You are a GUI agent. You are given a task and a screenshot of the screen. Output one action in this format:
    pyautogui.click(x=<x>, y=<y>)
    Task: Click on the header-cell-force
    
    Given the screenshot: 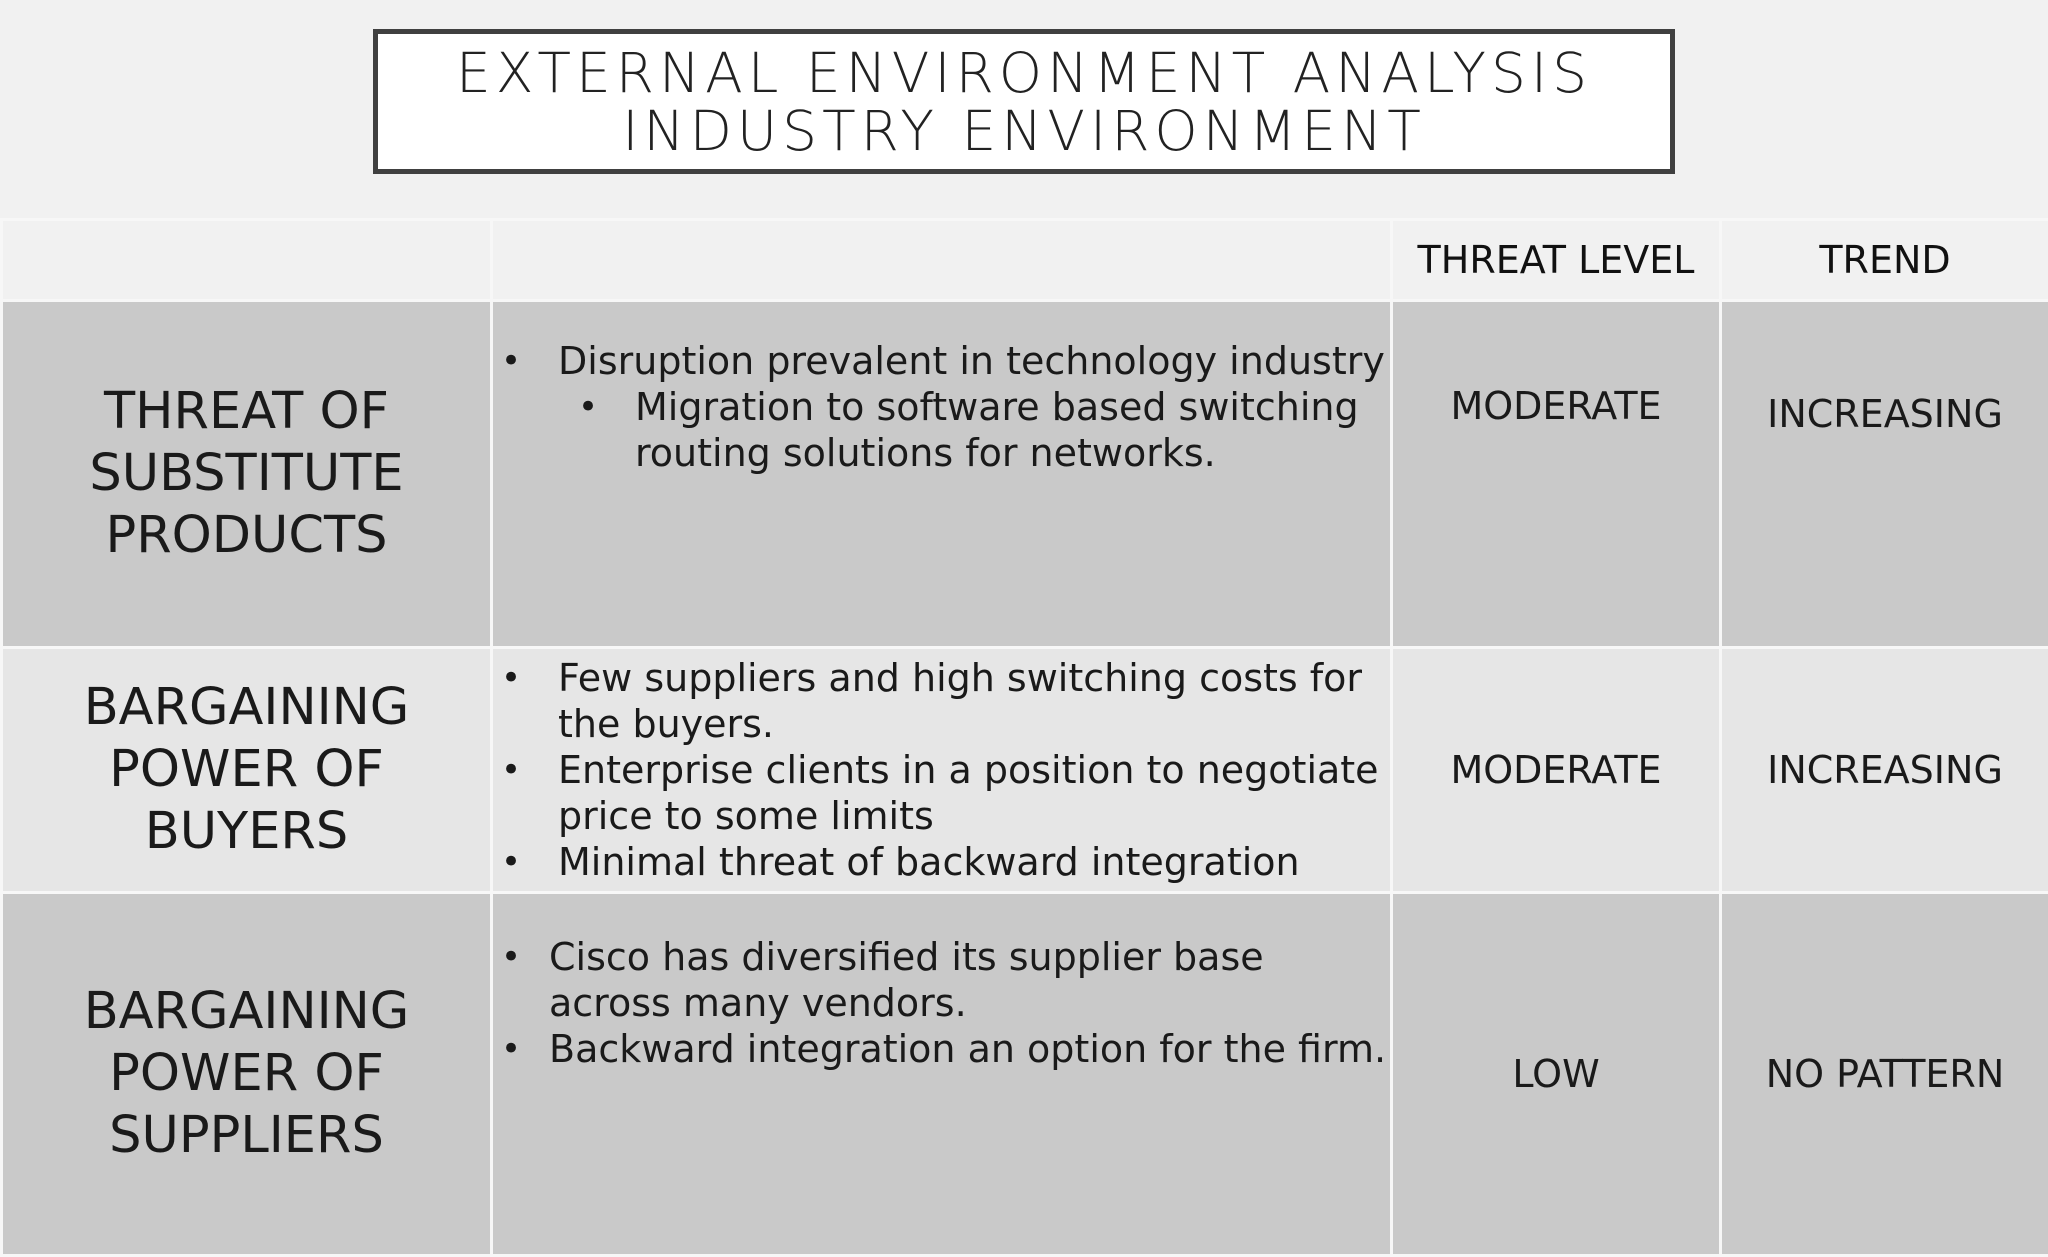 What is the action you would take?
    pyautogui.click(x=247, y=260)
    